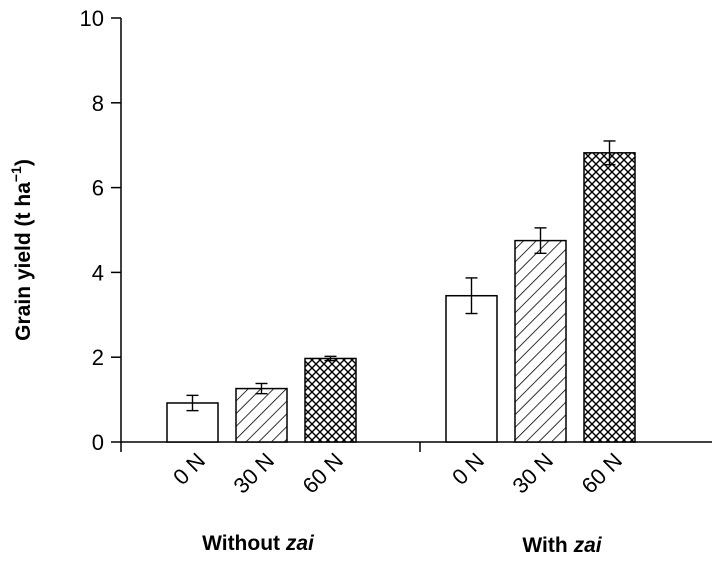  I want to click on category-label-with-zai-30n: 30 N, so click(532, 473).